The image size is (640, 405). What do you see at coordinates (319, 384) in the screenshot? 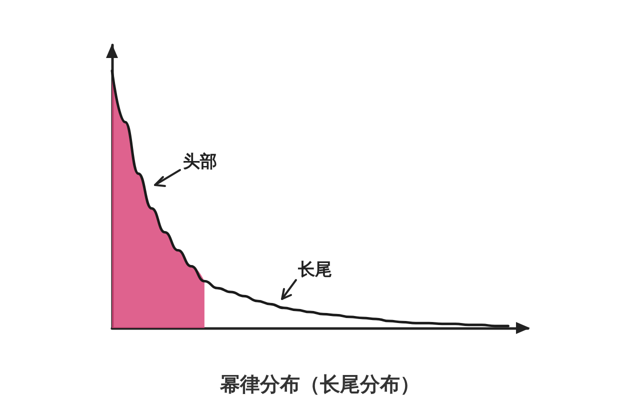
I see `text: 幂律分布（长尾分布）` at bounding box center [319, 384].